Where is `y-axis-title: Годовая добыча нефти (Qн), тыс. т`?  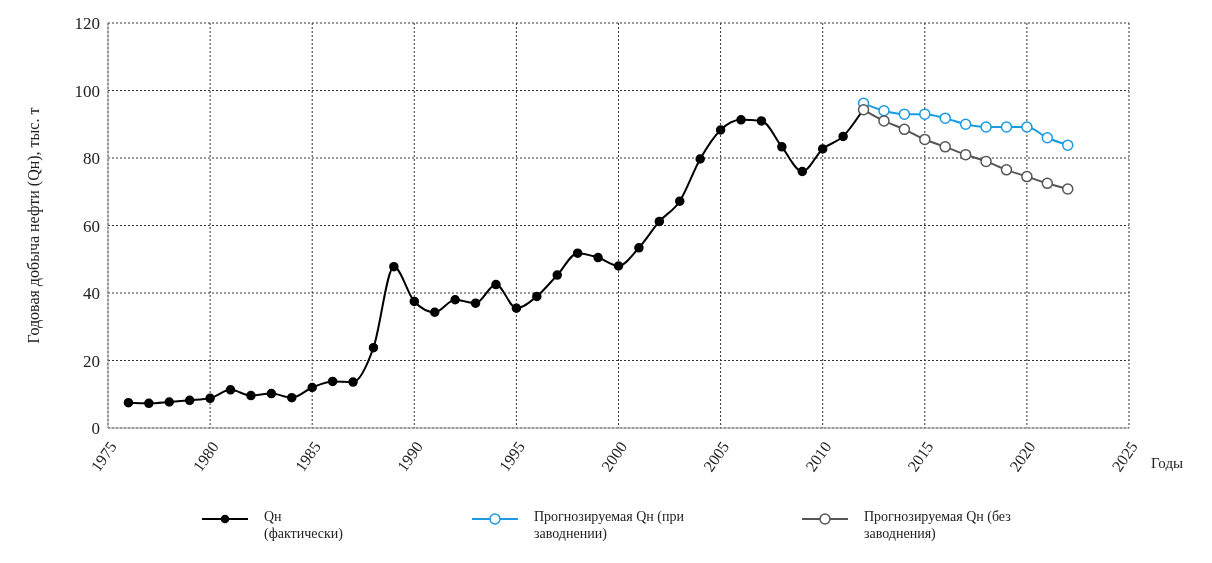
y-axis-title: Годовая добыча нефти (Qн), тыс. т is located at coordinates (33, 225).